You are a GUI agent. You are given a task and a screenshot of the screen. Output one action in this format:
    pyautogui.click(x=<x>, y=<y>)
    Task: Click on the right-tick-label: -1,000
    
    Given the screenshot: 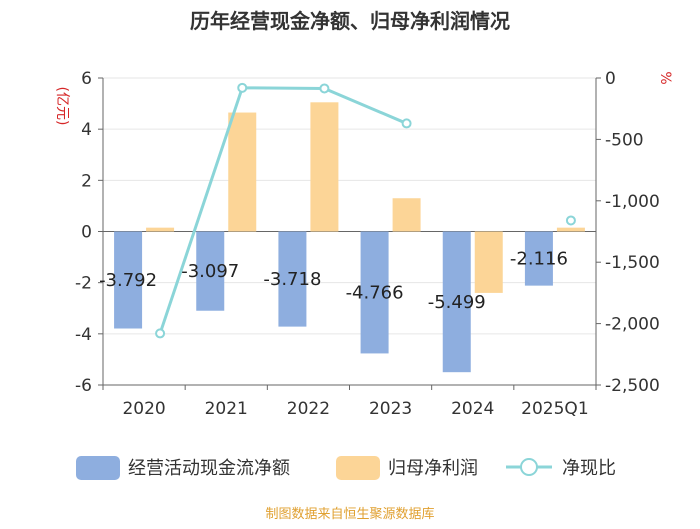 What is the action you would take?
    pyautogui.click(x=632, y=202)
    